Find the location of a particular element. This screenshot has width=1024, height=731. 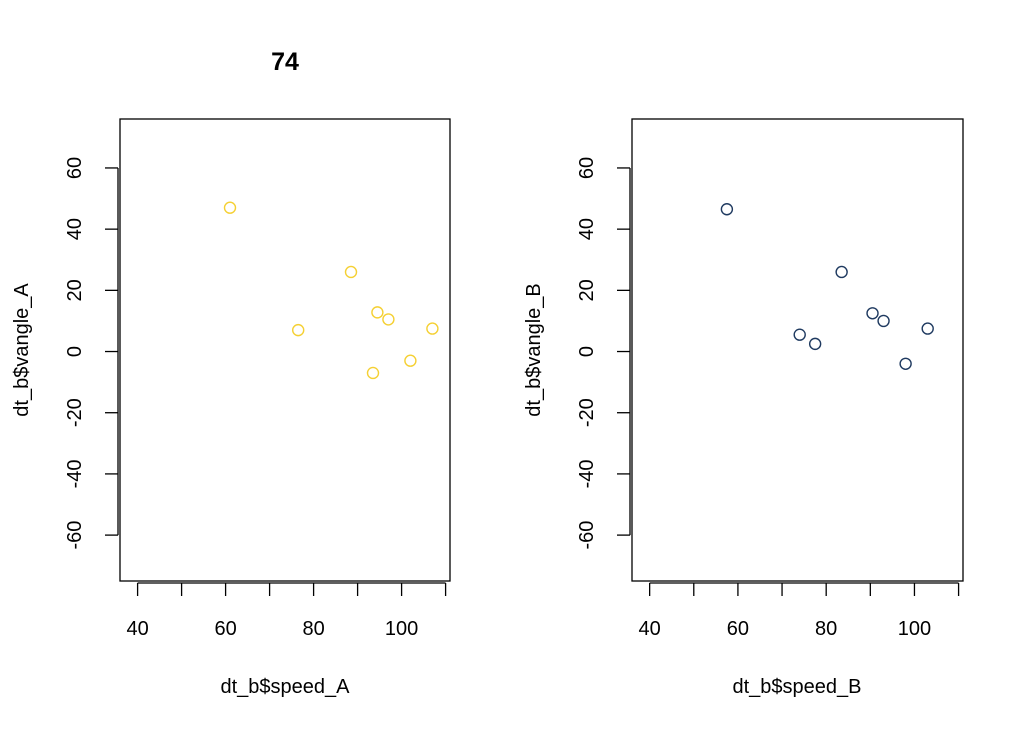

x-axis-label: dt_b$speed_A is located at coordinates (285, 687).